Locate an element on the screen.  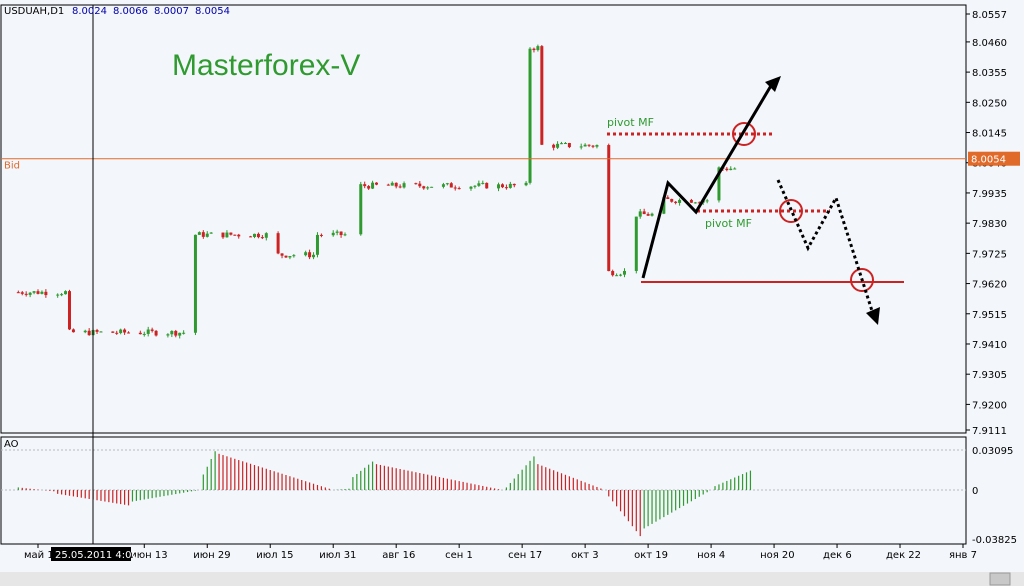
close-value: 8.0054 is located at coordinates (212, 11).